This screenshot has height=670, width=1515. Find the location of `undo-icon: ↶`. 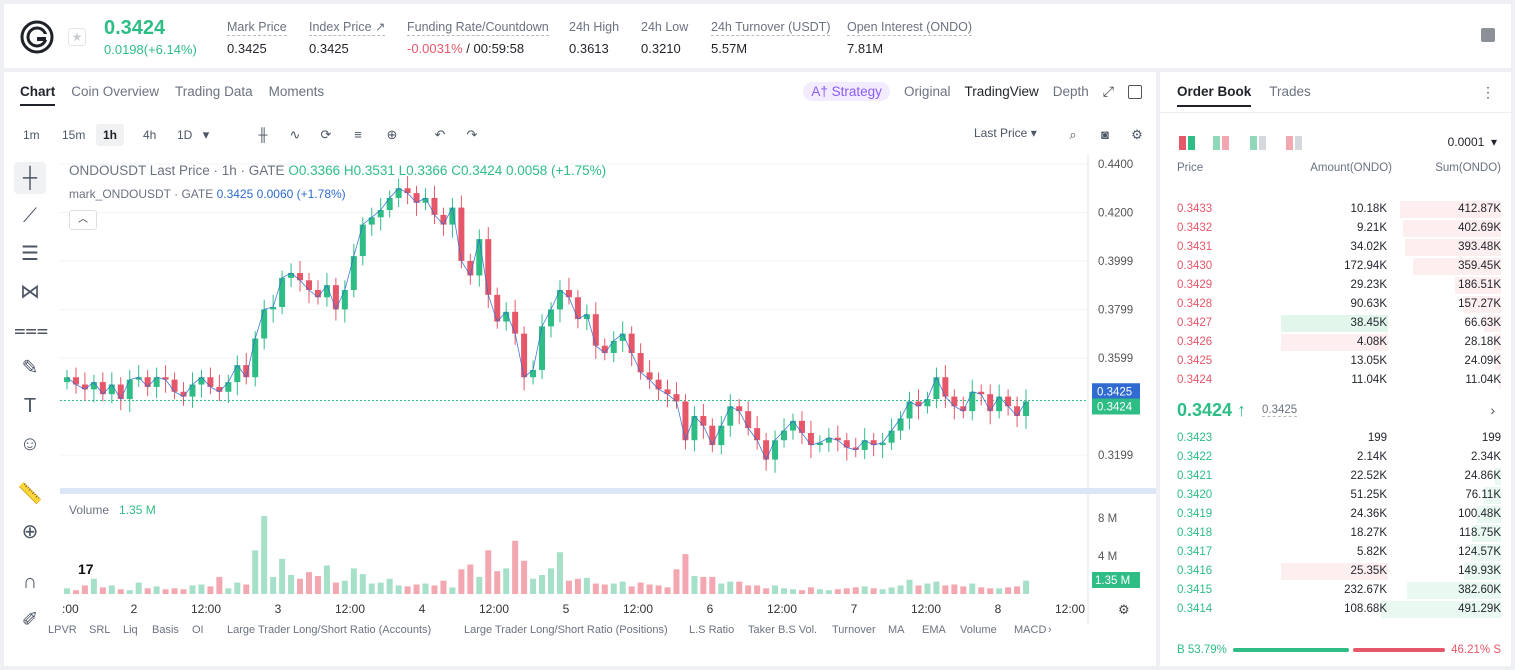

undo-icon: ↶ is located at coordinates (440, 134).